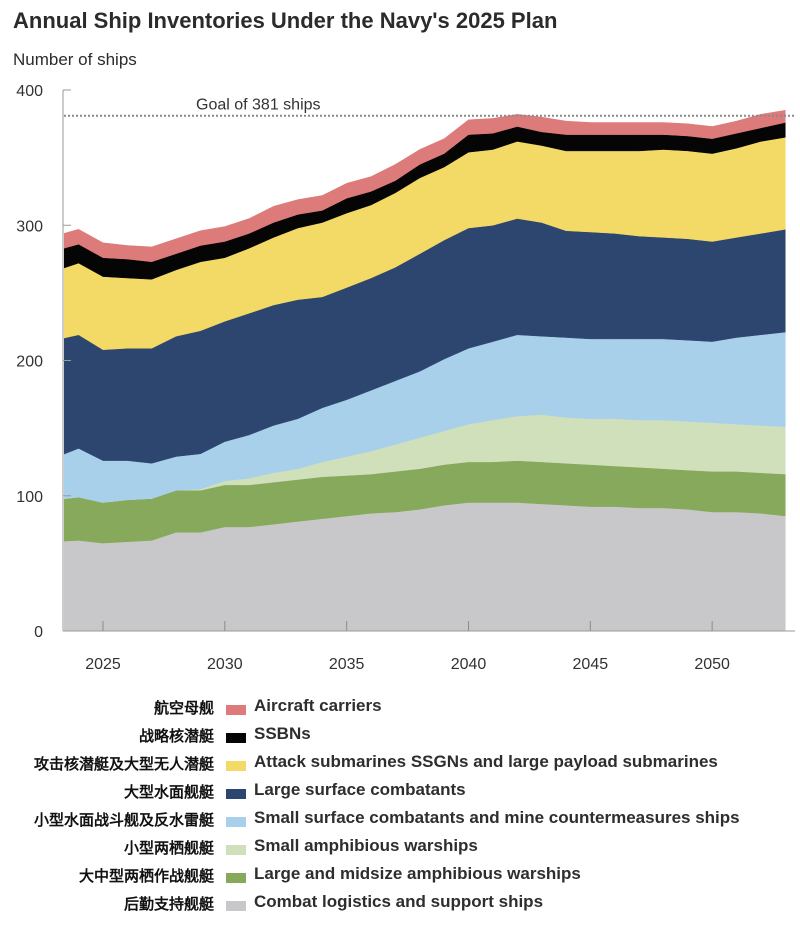 This screenshot has height=934, width=800. I want to click on legend-label-cn: 大中型两栖作战舰艇, so click(146, 876).